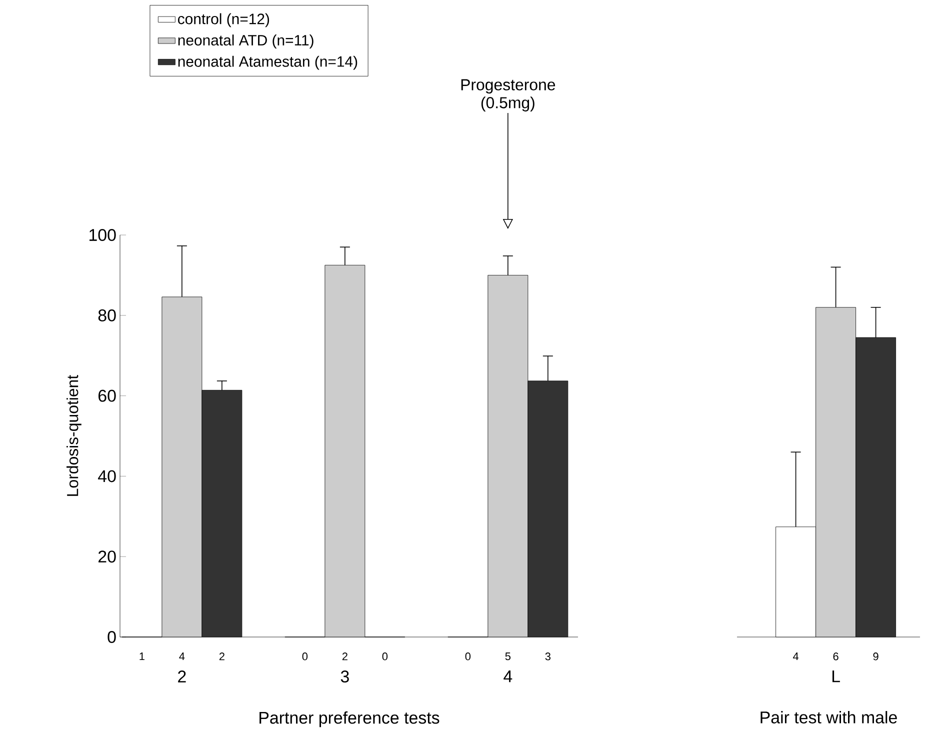  I want to click on text: 9, so click(875, 656).